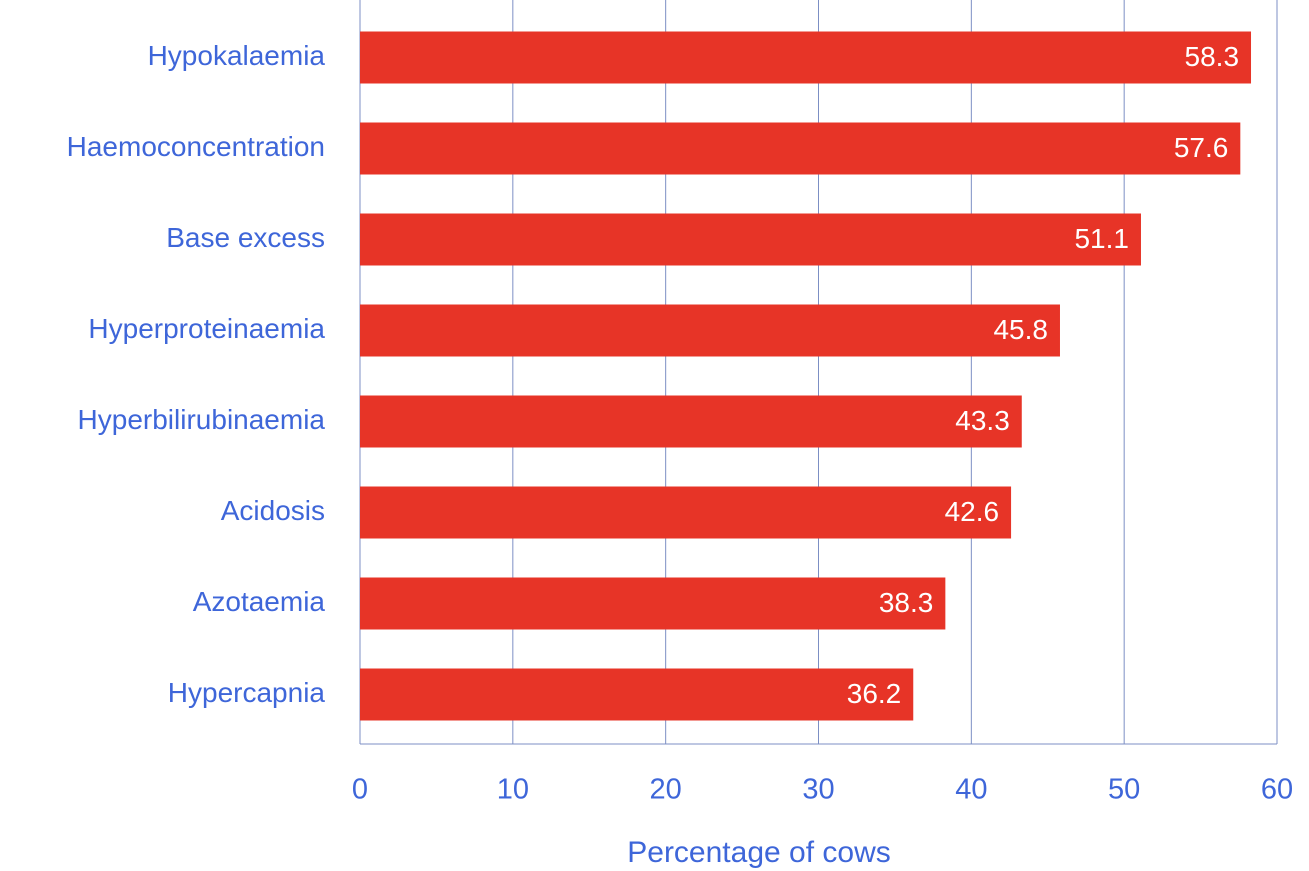 The image size is (1309, 871). What do you see at coordinates (874, 693) in the screenshot?
I see `value-label: 36.2` at bounding box center [874, 693].